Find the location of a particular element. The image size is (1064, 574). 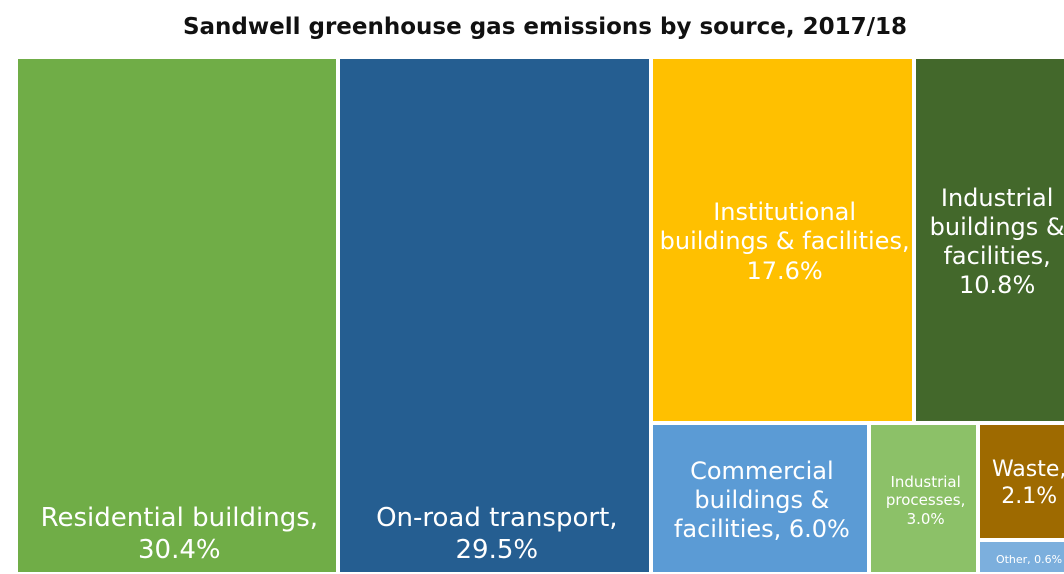

tile-industrial-processes: Industrial processes, 3.0% is located at coordinates (923, 498).